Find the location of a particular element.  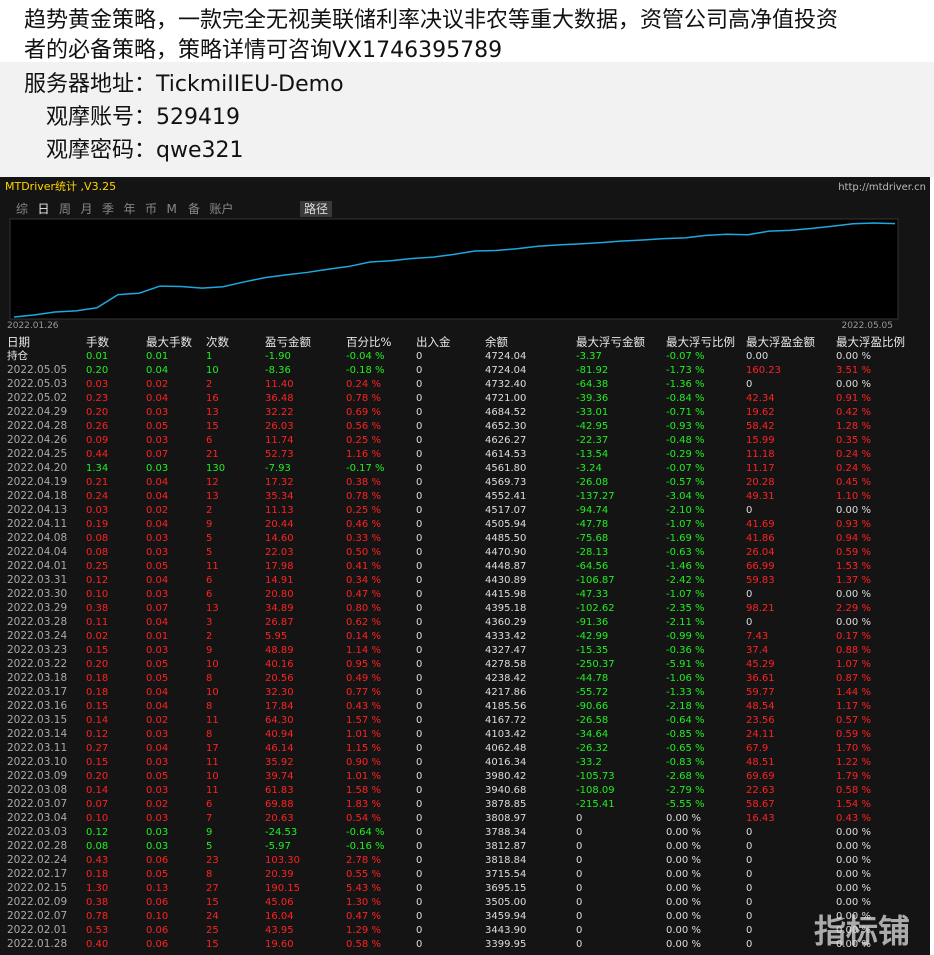

table-cell: 26.87 is located at coordinates (279, 622).